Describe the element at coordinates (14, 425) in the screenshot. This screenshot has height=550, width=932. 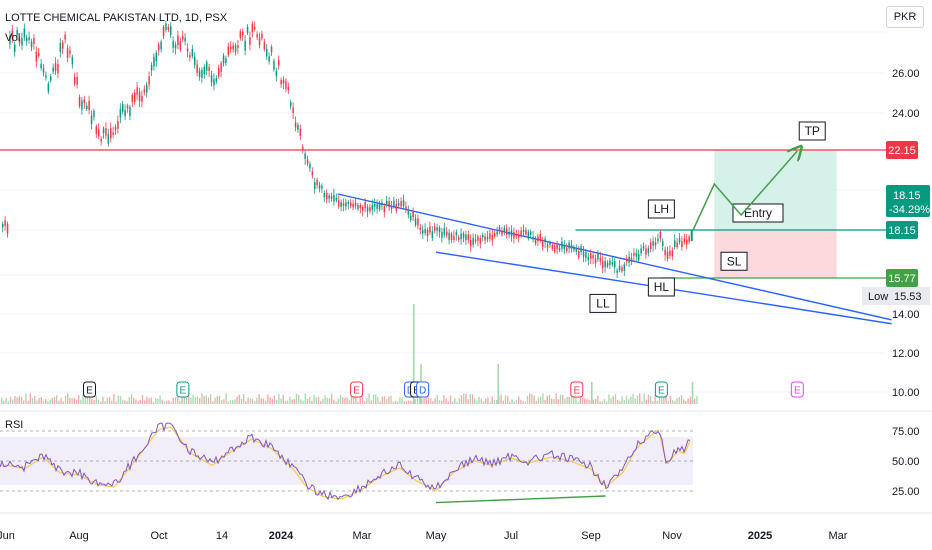
I see `rsi-label: RSI` at that location.